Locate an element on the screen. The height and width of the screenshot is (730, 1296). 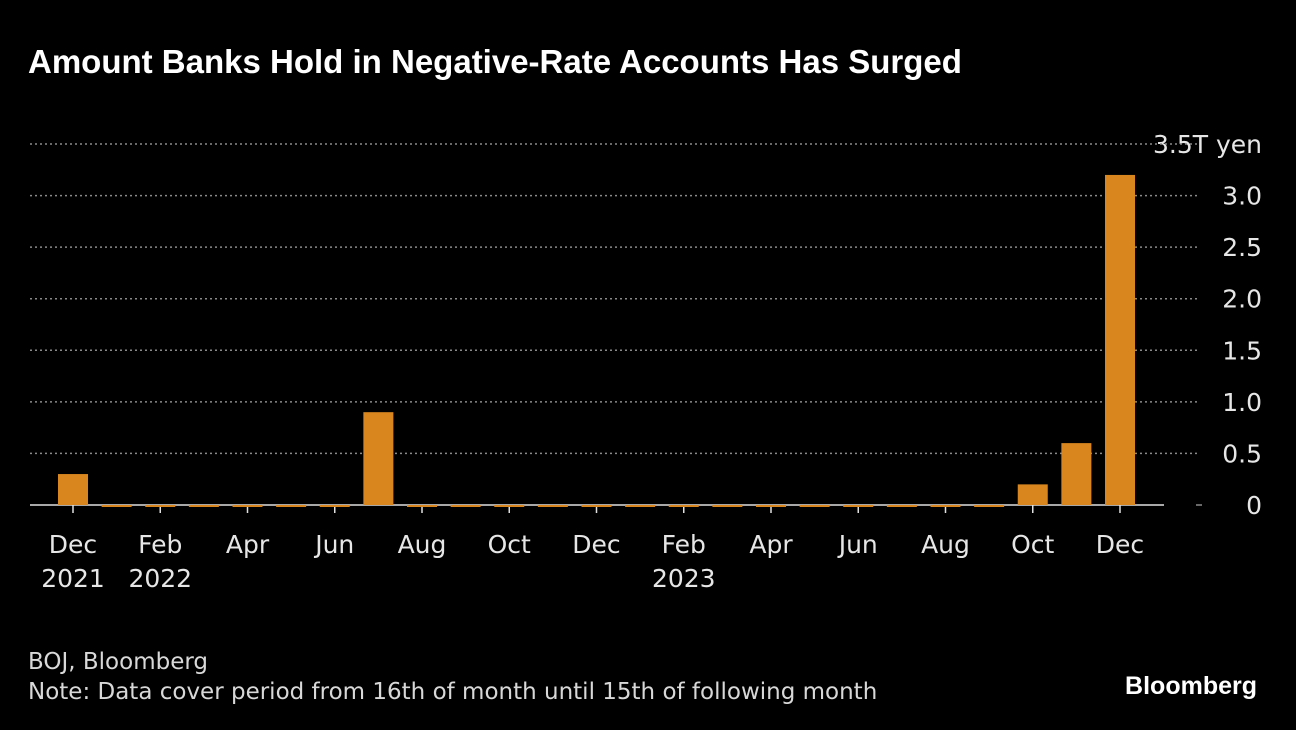
y-tick-label: 3.0 is located at coordinates (1242, 196).